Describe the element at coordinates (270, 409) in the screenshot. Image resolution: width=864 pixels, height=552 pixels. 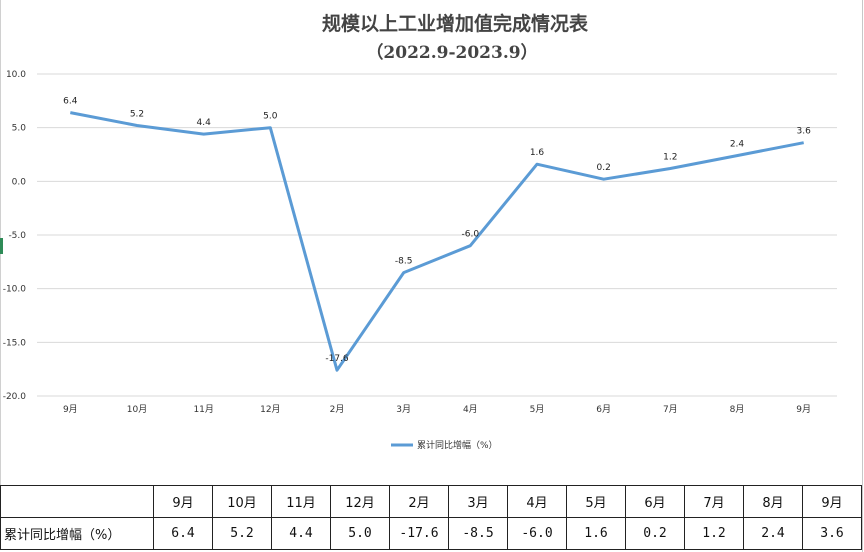
I see `x-tick-label: 12月` at that location.